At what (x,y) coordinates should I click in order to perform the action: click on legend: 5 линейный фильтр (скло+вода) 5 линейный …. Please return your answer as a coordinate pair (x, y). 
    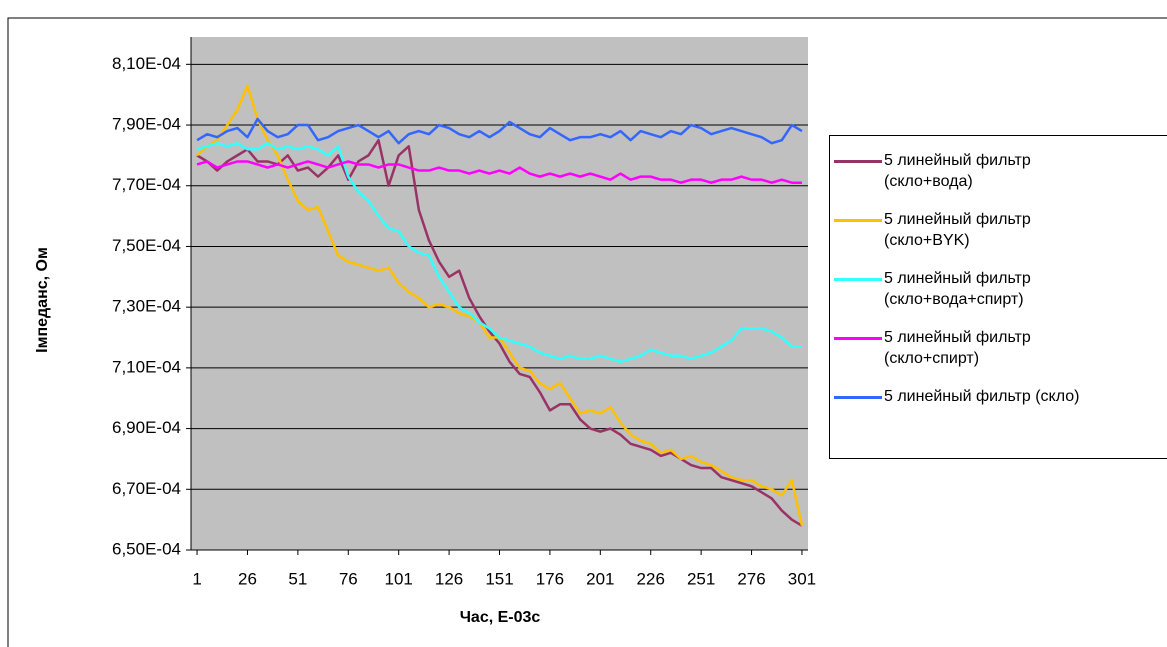
    Looking at the image, I should click on (998, 297).